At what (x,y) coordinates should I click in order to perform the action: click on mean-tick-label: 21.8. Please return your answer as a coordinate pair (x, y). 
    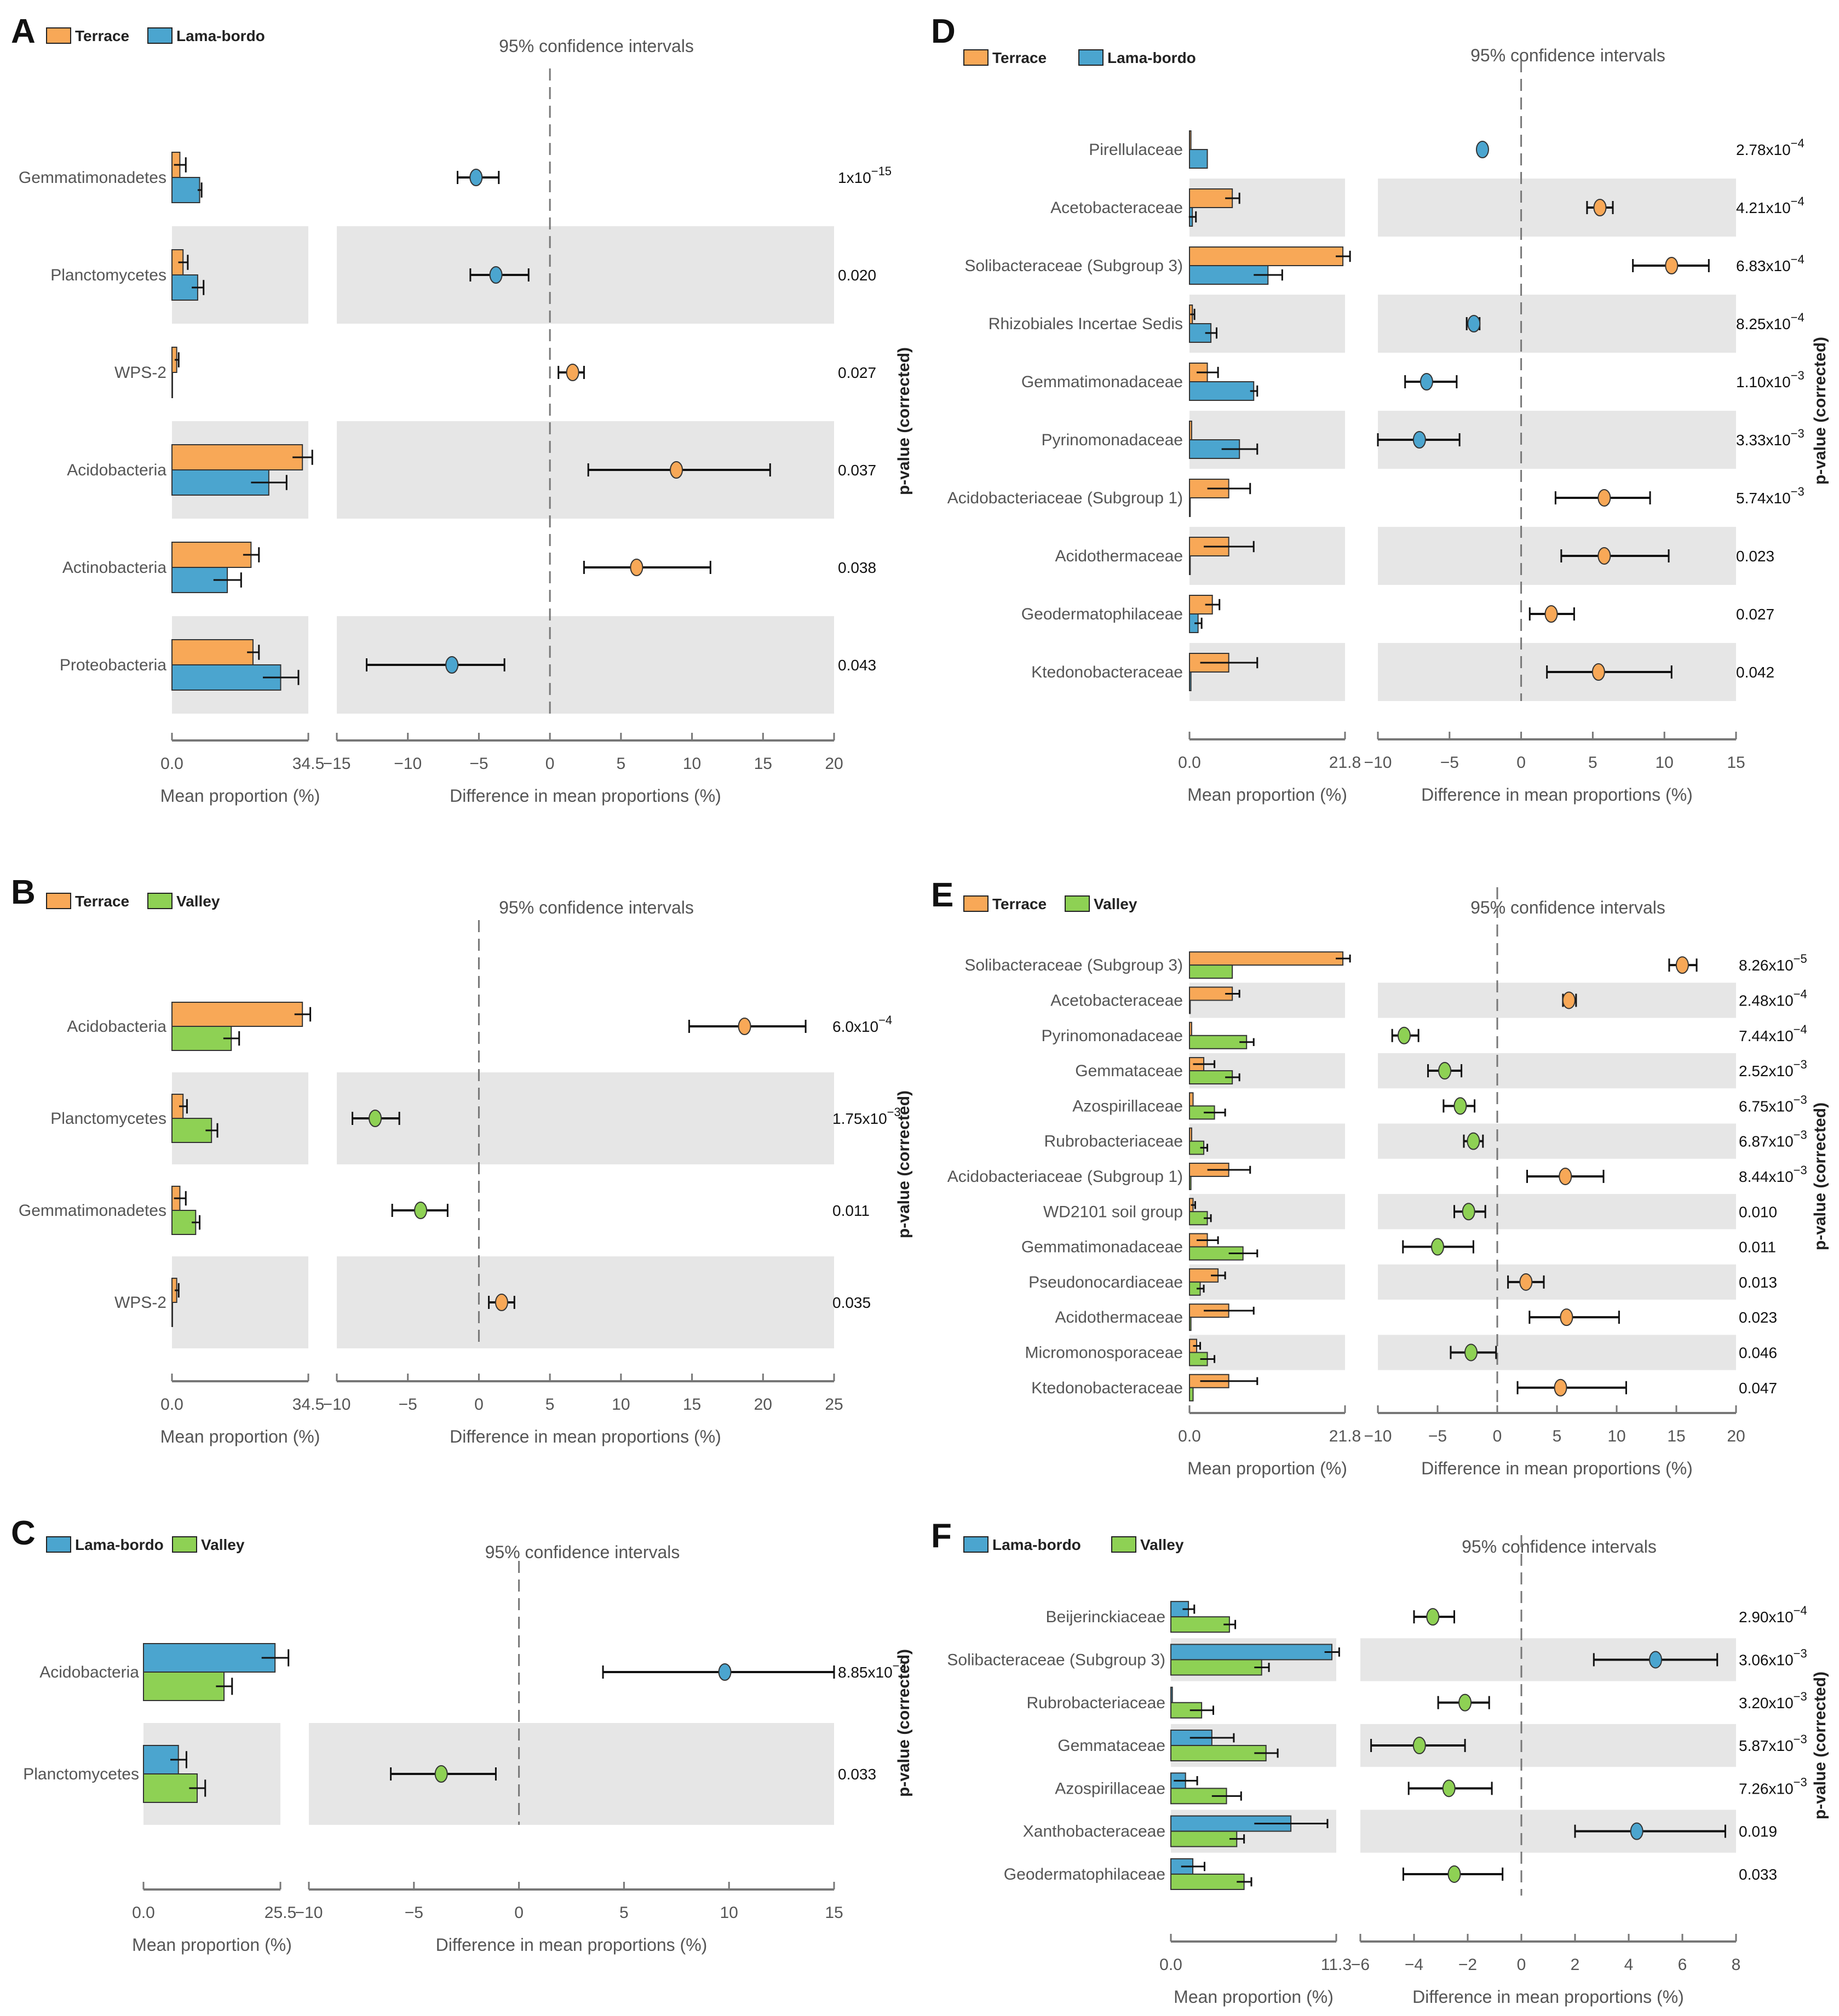
    Looking at the image, I should click on (1345, 763).